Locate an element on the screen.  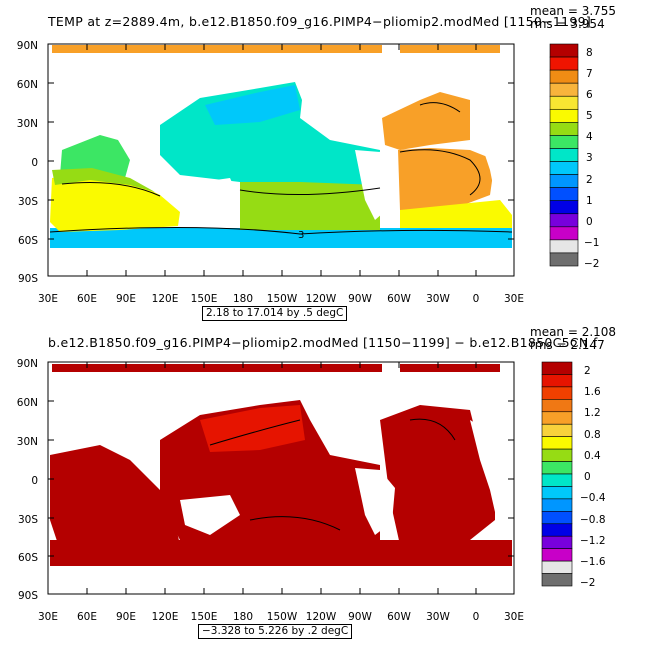
p2-lat-label-30n: 30N is located at coordinates (27, 442).